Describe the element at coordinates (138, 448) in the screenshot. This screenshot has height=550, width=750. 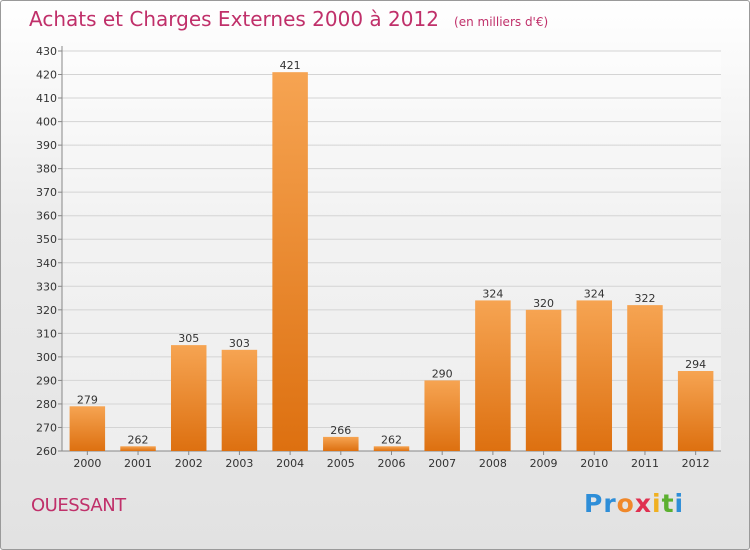
I see `bar-2001` at that location.